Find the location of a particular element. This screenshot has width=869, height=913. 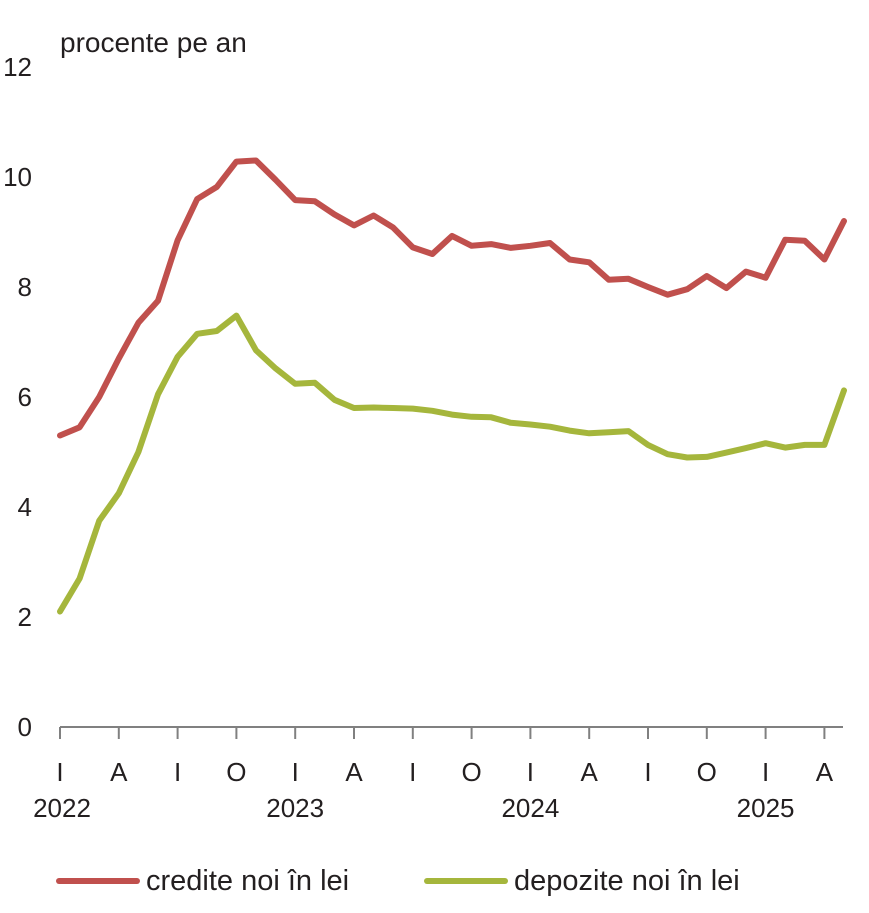

y-tick-label-10: 10 is located at coordinates (17, 177).